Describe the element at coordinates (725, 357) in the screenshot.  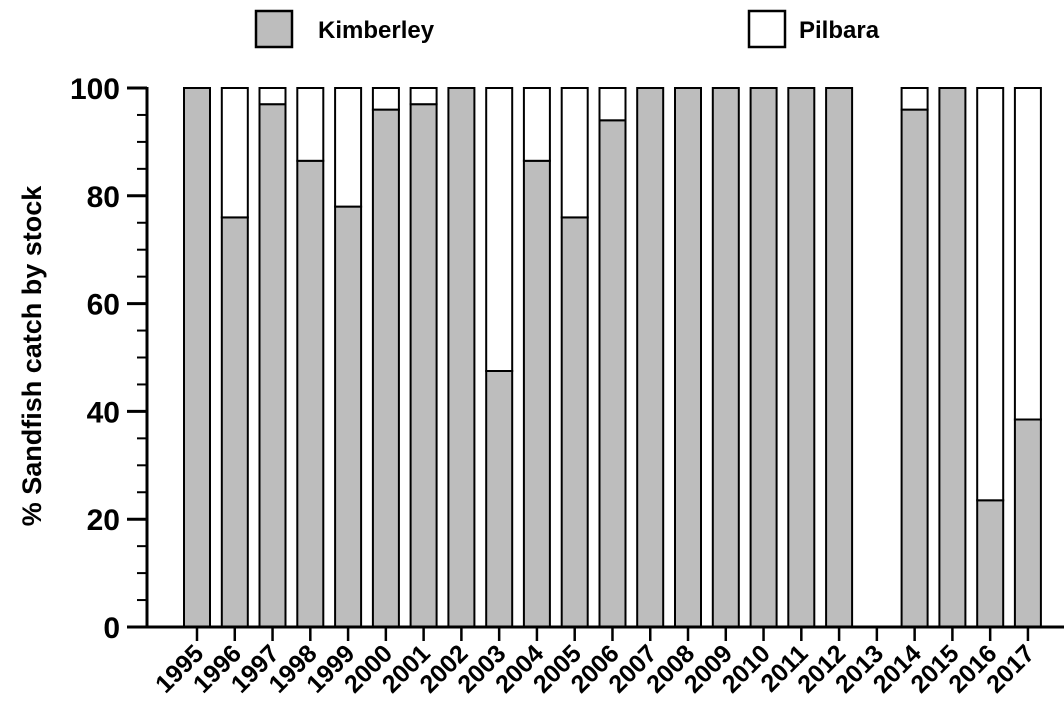
I see `bar-kimberley-2009` at that location.